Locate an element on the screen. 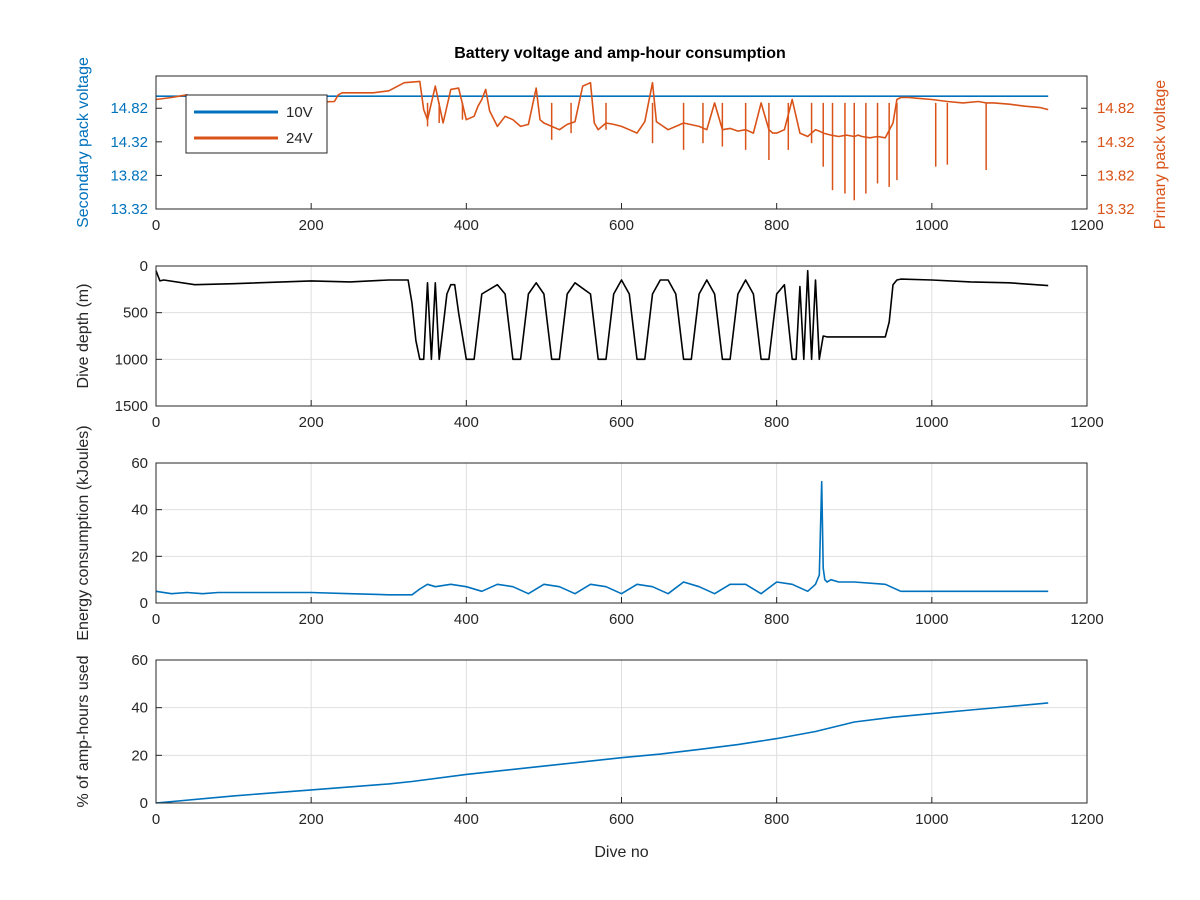 This screenshot has width=1200, height=900. y-tick-label: 500 is located at coordinates (135, 313).